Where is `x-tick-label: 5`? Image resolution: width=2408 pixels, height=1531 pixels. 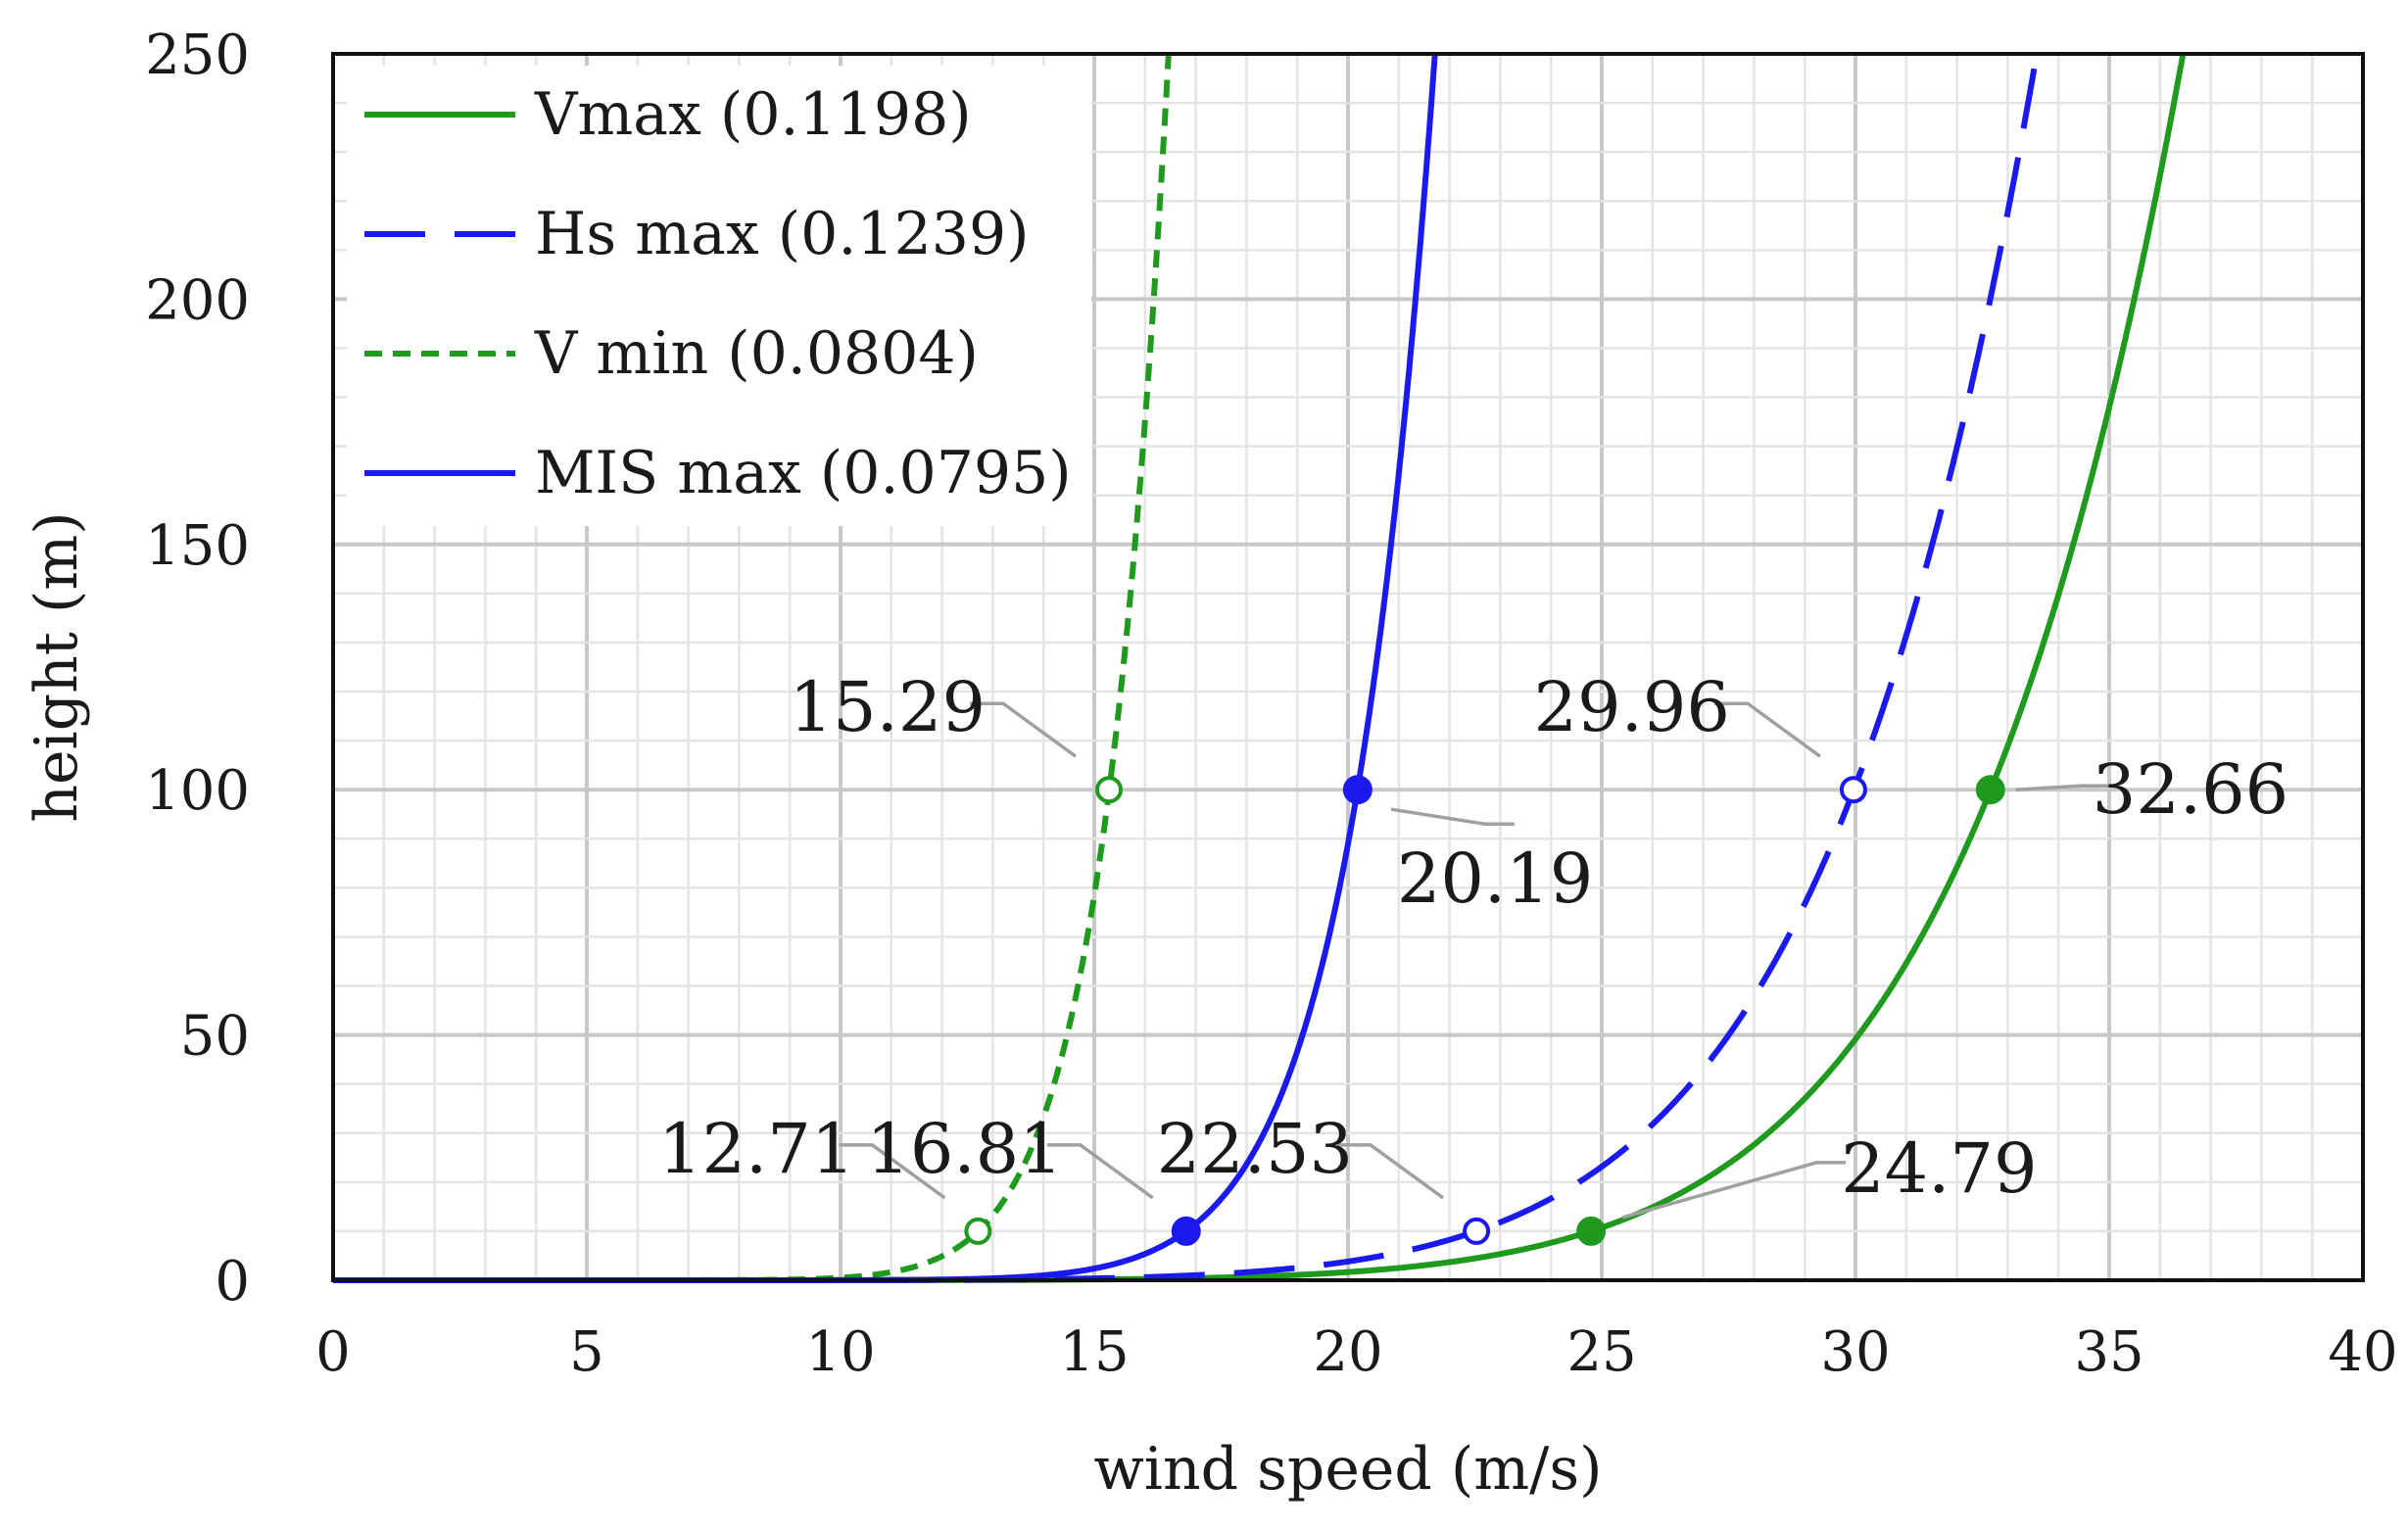 x-tick-label: 5 is located at coordinates (586, 1352).